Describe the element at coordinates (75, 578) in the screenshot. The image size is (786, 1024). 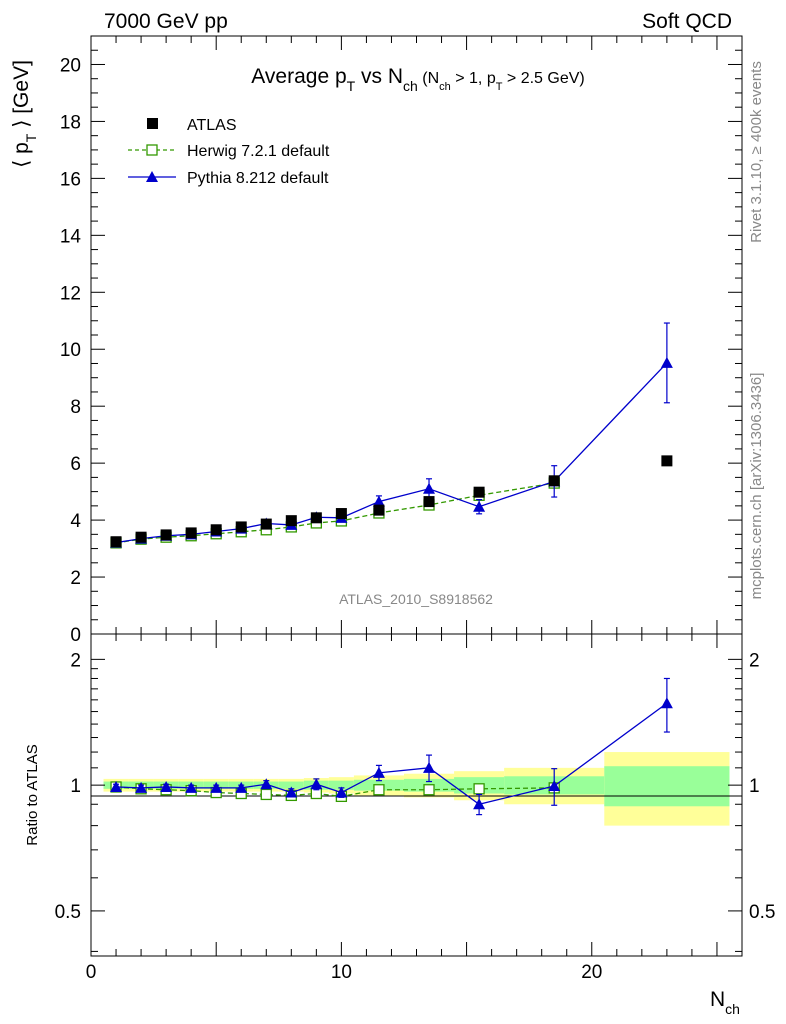
I see `y-tick-label-main: 2` at that location.